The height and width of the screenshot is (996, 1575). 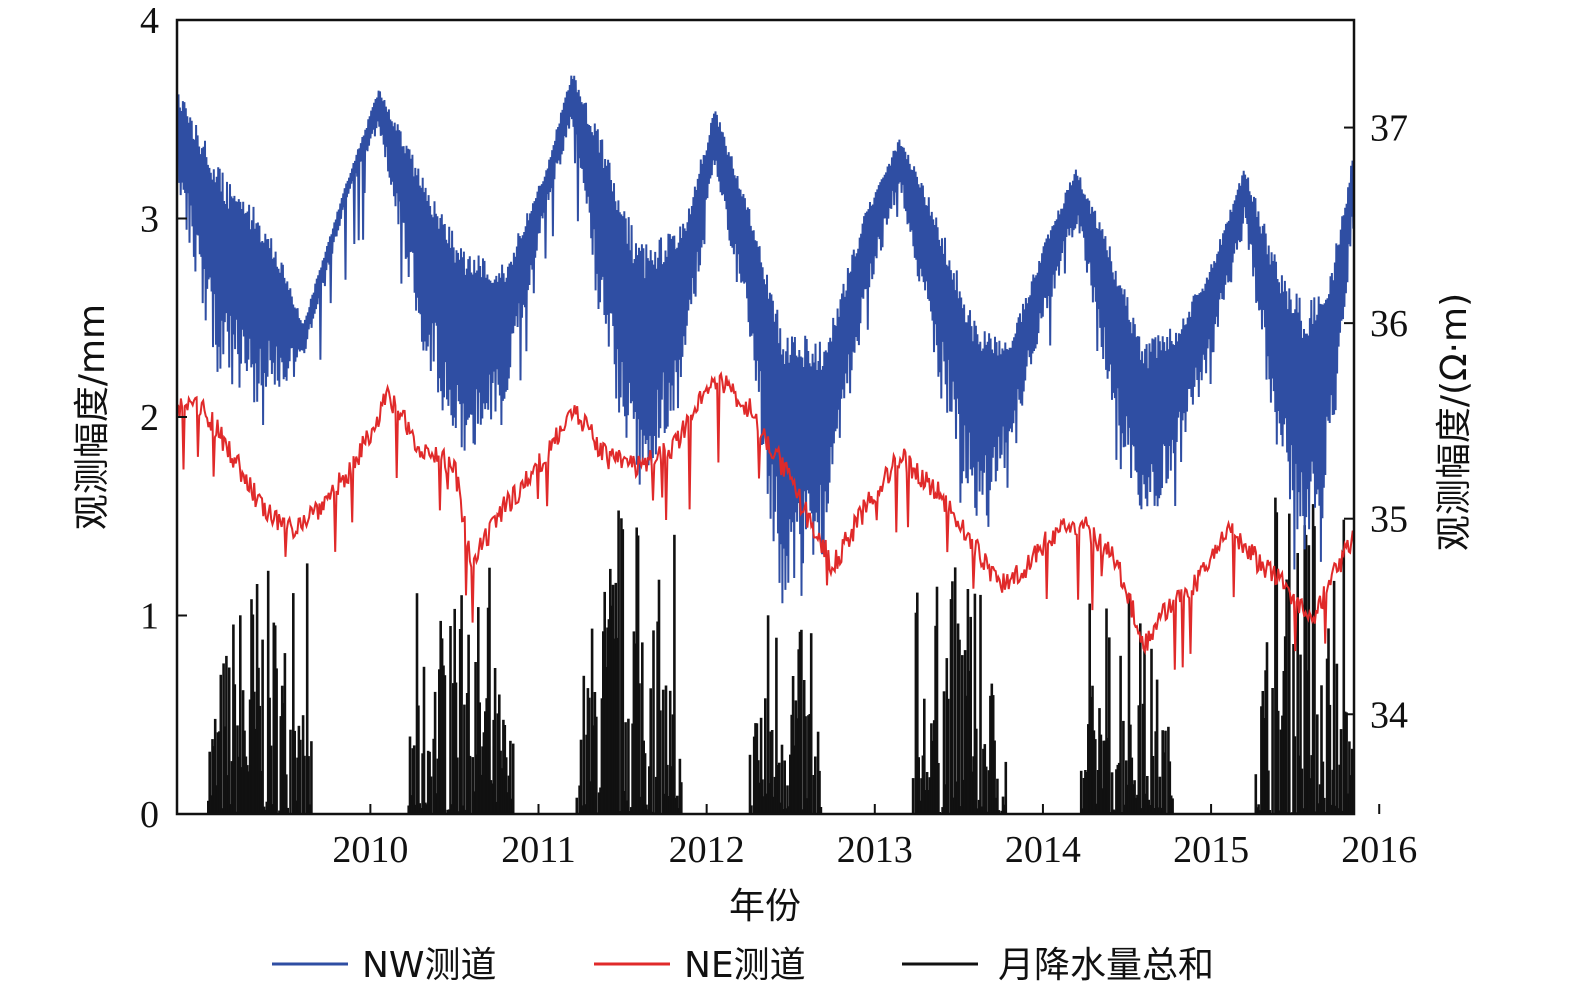 I want to click on y2-tick-label: 35, so click(x=1389, y=520).